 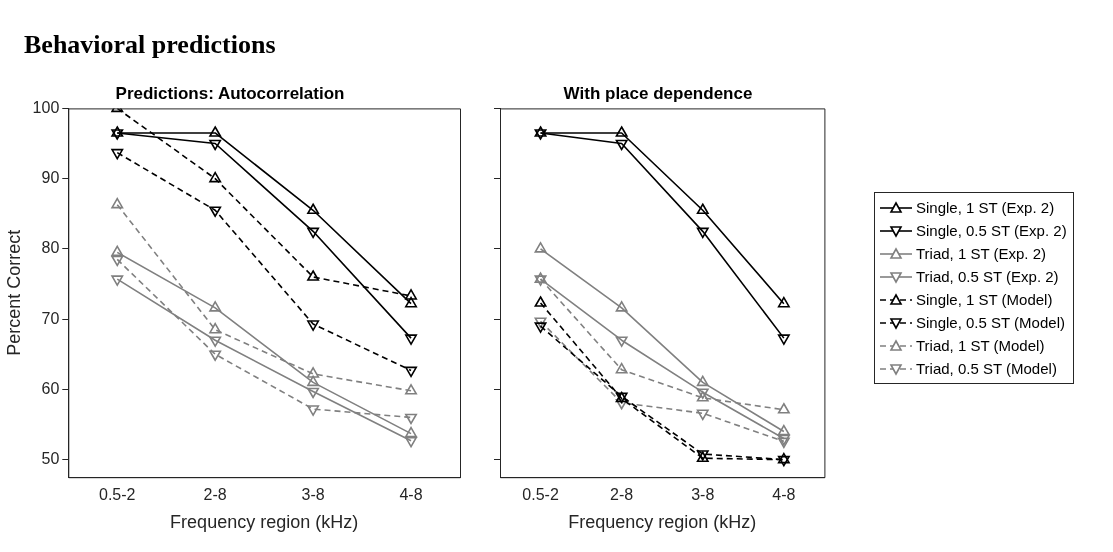 What do you see at coordinates (50, 178) in the screenshot?
I see `y-tick-label: 90` at bounding box center [50, 178].